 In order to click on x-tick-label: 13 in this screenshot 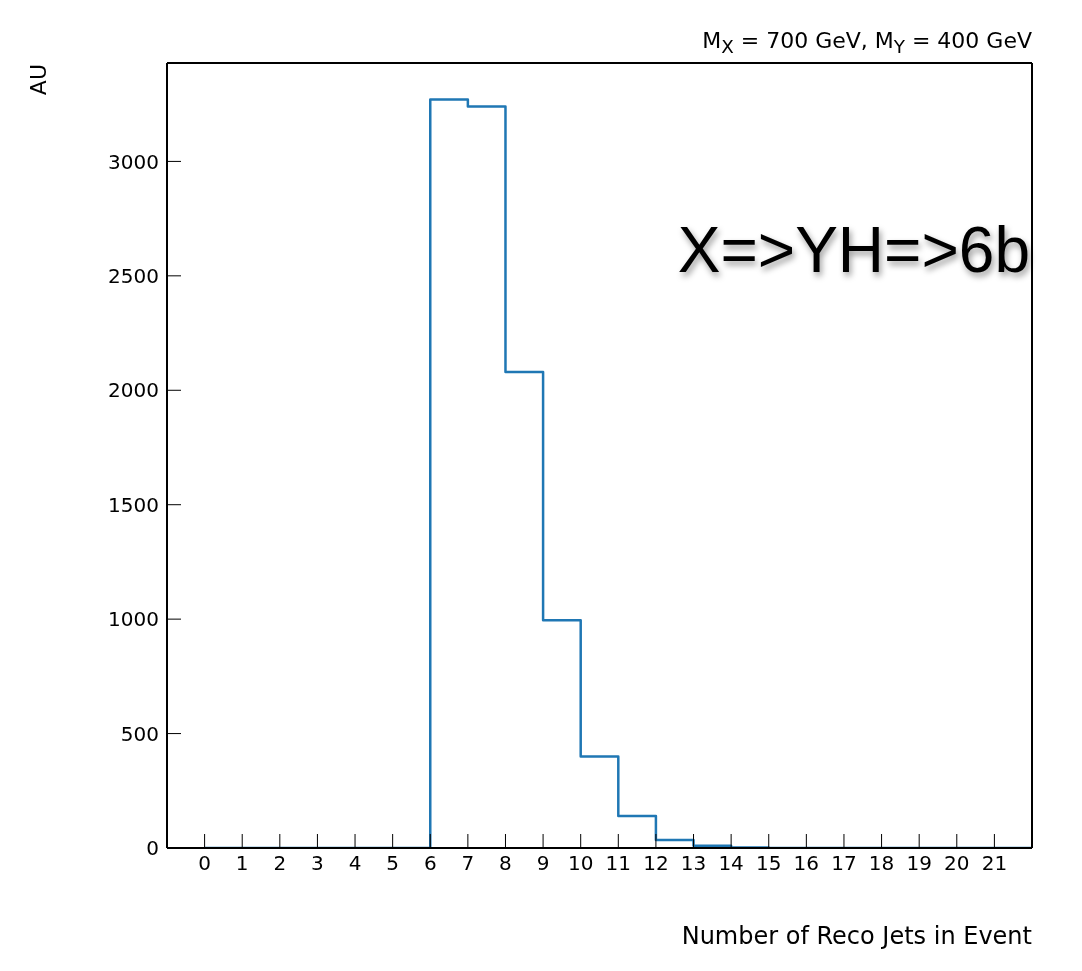, I will do `click(693, 863)`.